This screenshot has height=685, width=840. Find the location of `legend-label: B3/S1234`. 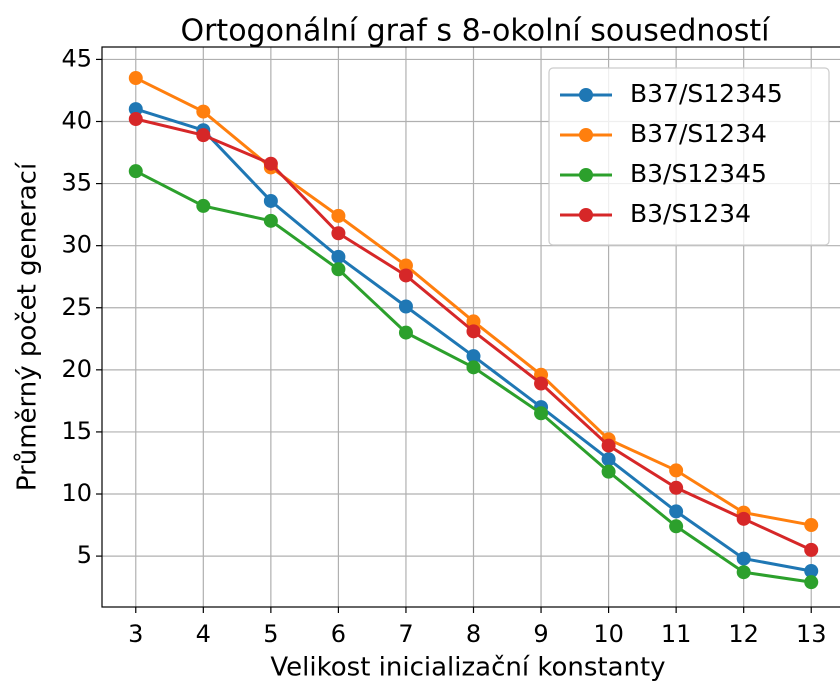

legend-label: B3/S1234 is located at coordinates (690, 213).